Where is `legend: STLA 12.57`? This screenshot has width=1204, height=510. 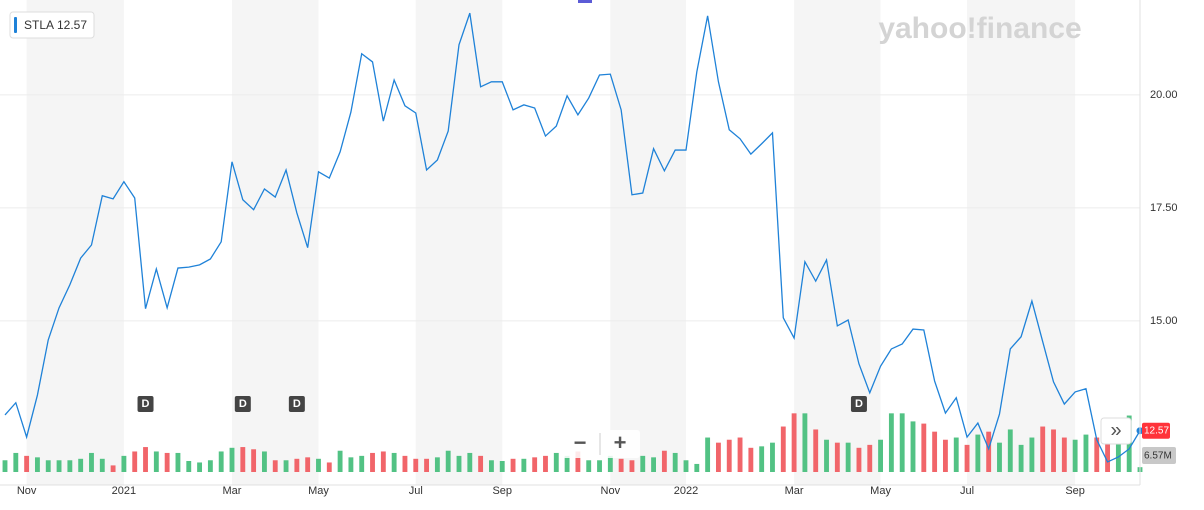 legend: STLA 12.57 is located at coordinates (52, 25).